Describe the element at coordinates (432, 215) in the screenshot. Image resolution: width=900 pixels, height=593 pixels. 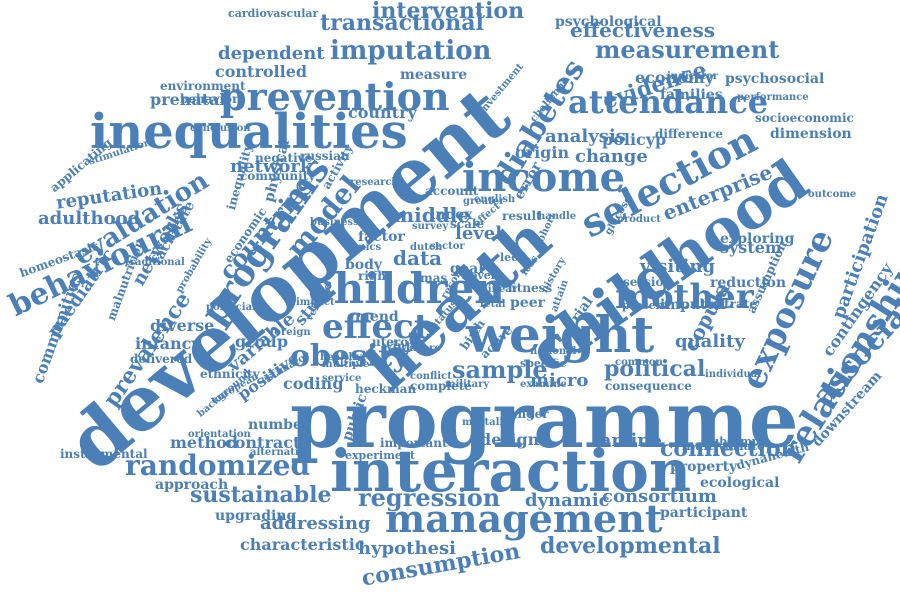
I see `word-cloud-term: middle` at that location.